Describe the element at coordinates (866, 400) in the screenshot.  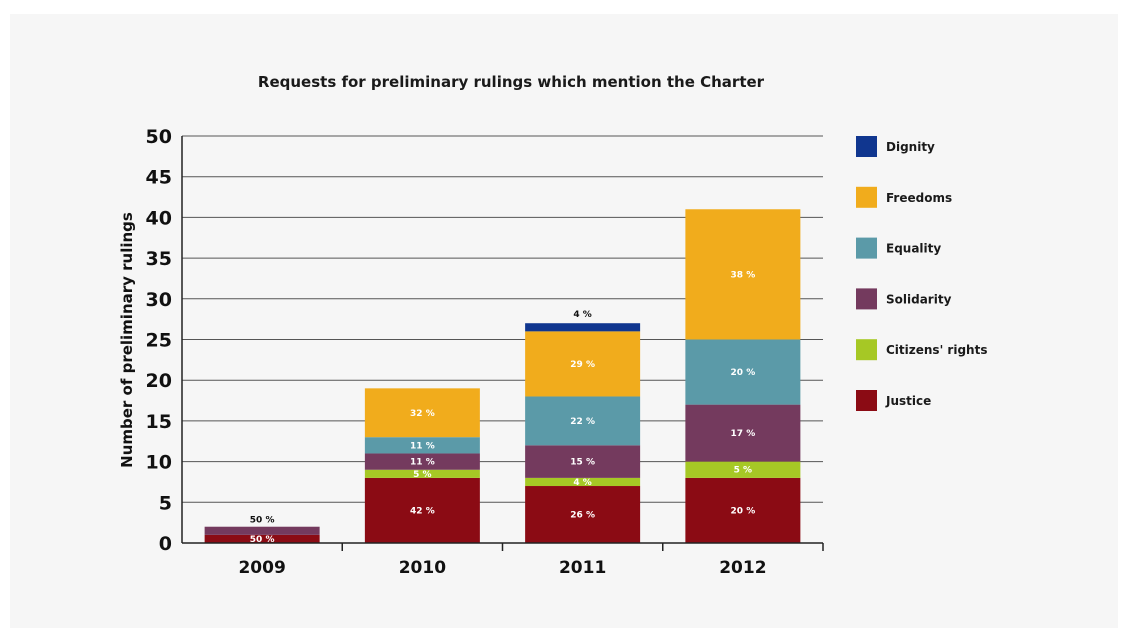
I see `legend-swatch-justice` at that location.